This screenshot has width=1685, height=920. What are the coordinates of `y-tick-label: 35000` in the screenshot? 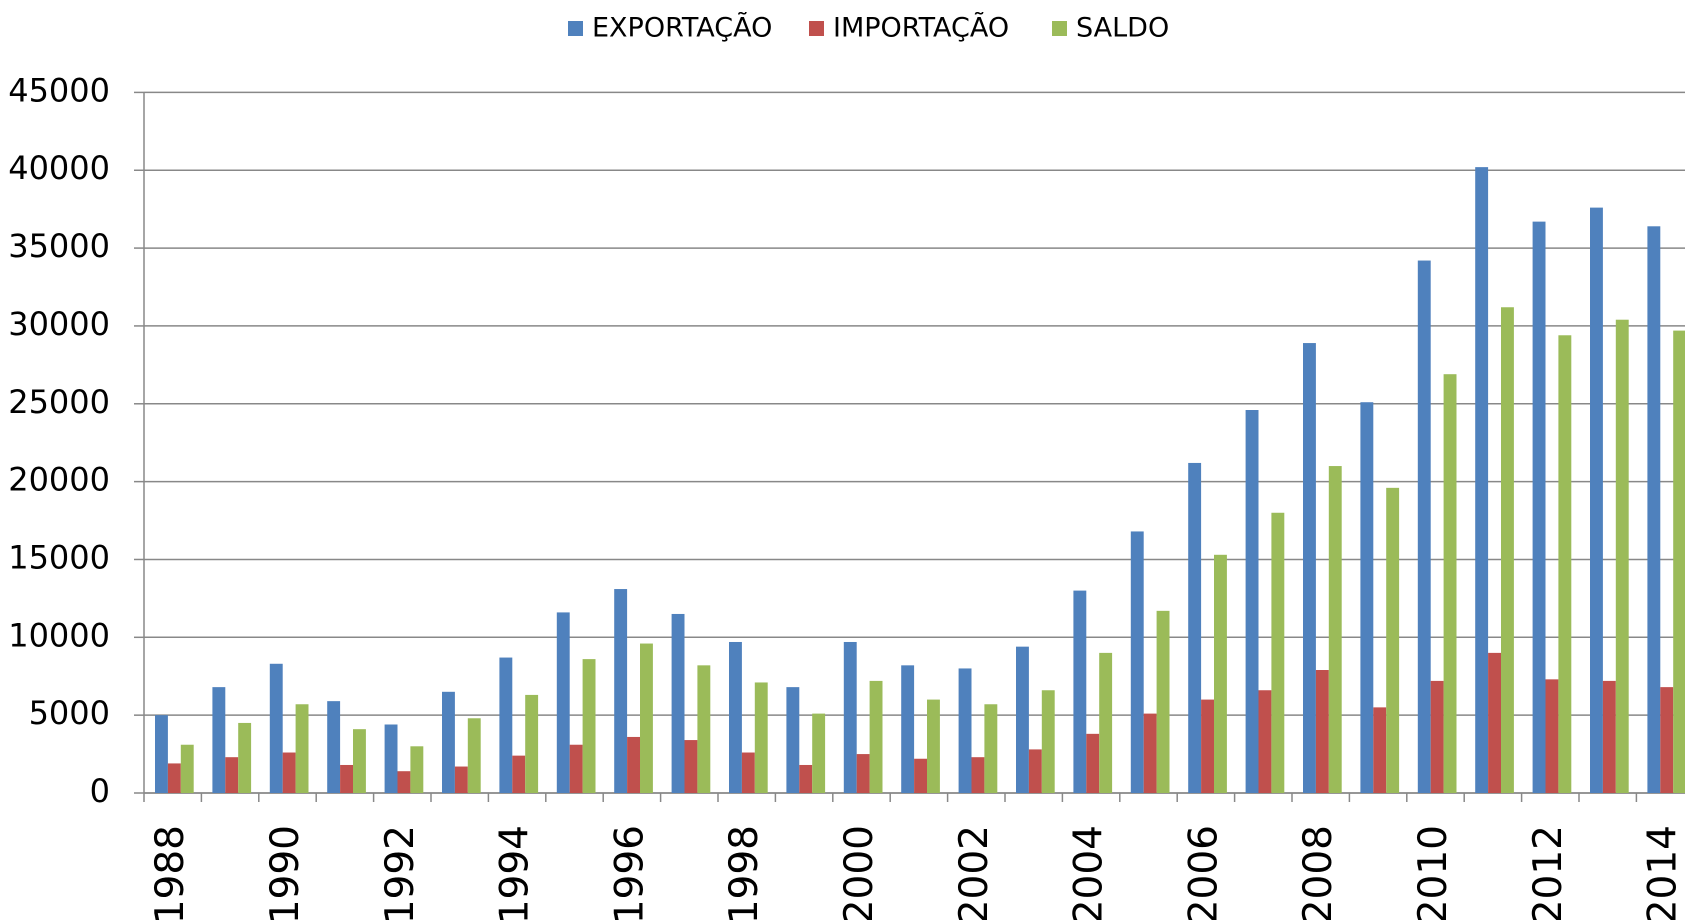 It's located at (59, 246).